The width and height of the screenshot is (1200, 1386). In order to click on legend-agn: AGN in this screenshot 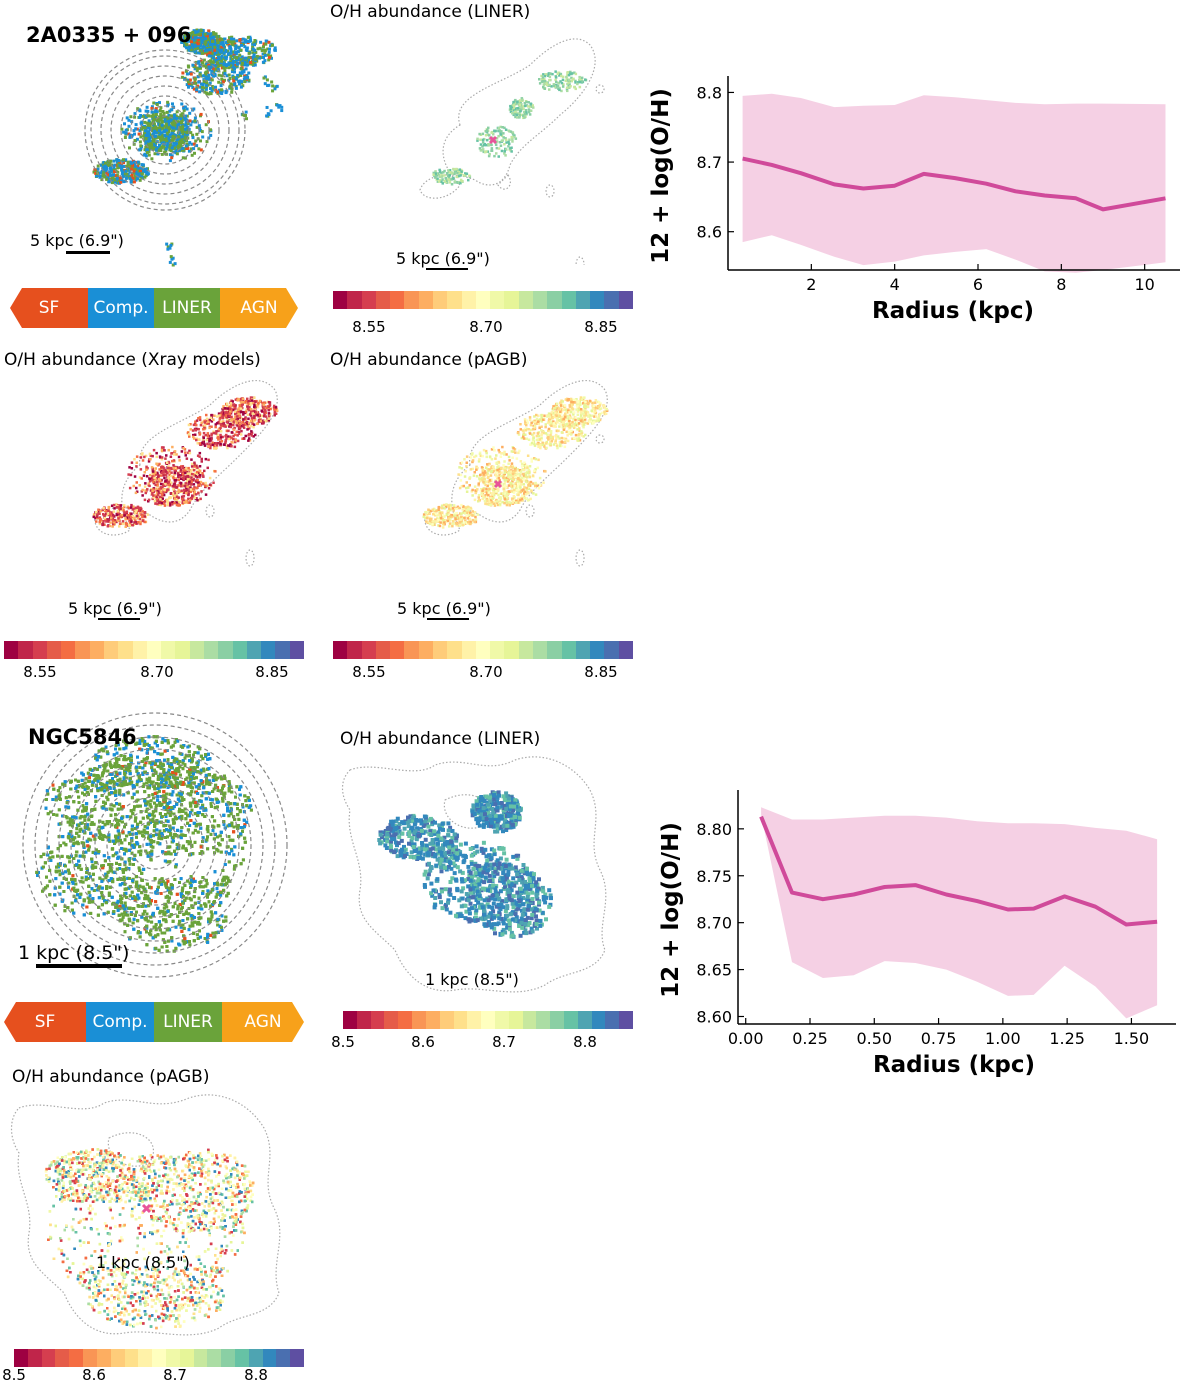, I will do `click(259, 308)`.